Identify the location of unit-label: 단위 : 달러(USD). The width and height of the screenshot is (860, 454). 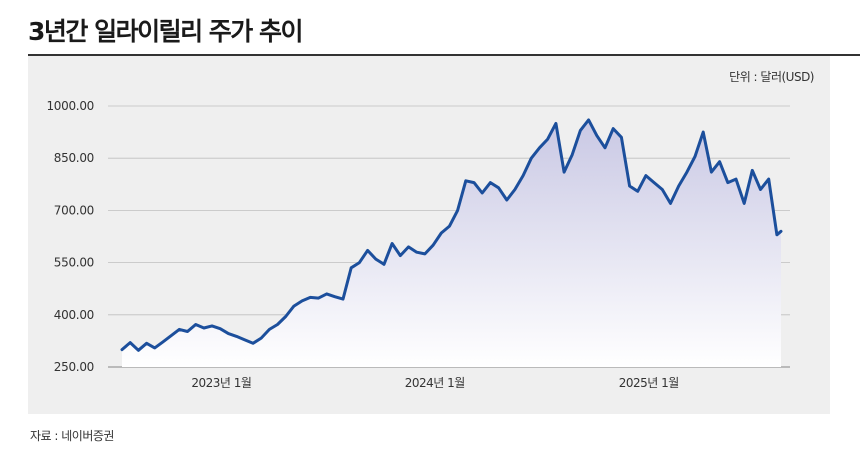
(771, 77).